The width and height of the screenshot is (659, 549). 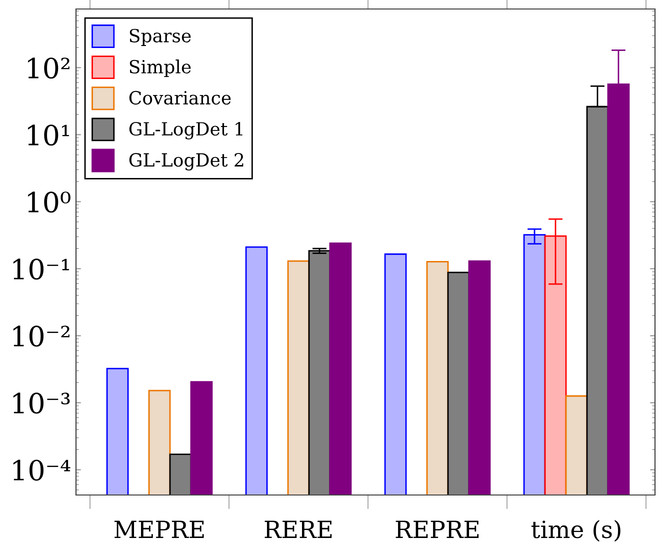 What do you see at coordinates (41, 269) in the screenshot?
I see `y-tick-label: 10⁻¹` at bounding box center [41, 269].